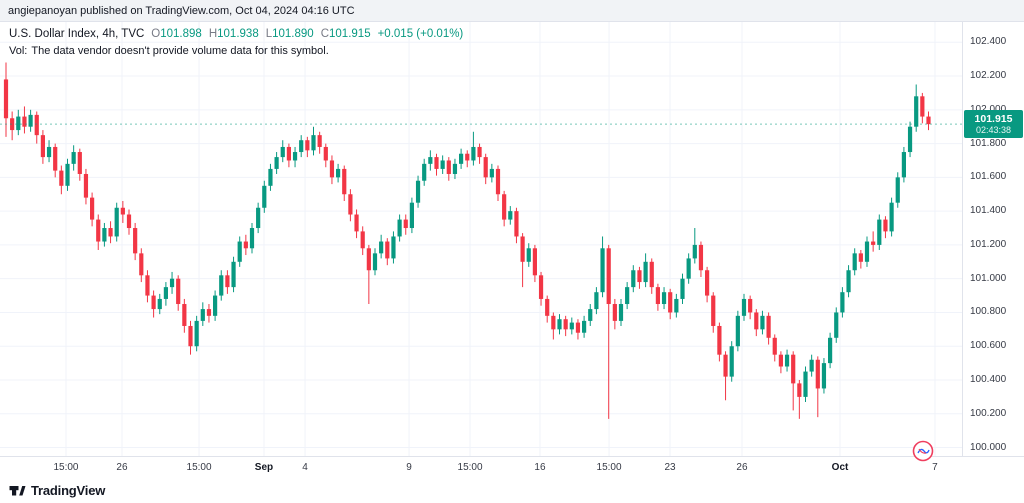 The image size is (1024, 503). Describe the element at coordinates (988, 109) in the screenshot. I see `price-axis-label: 102.000` at that location.